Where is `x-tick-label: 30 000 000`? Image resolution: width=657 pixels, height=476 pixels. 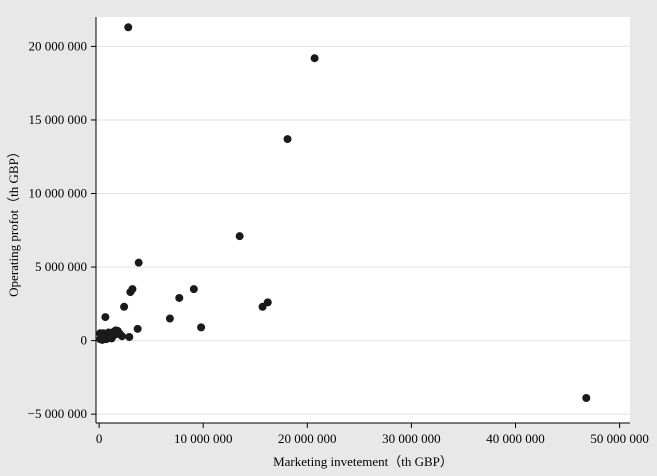
x-tick-label: 30 000 000 is located at coordinates (411, 438).